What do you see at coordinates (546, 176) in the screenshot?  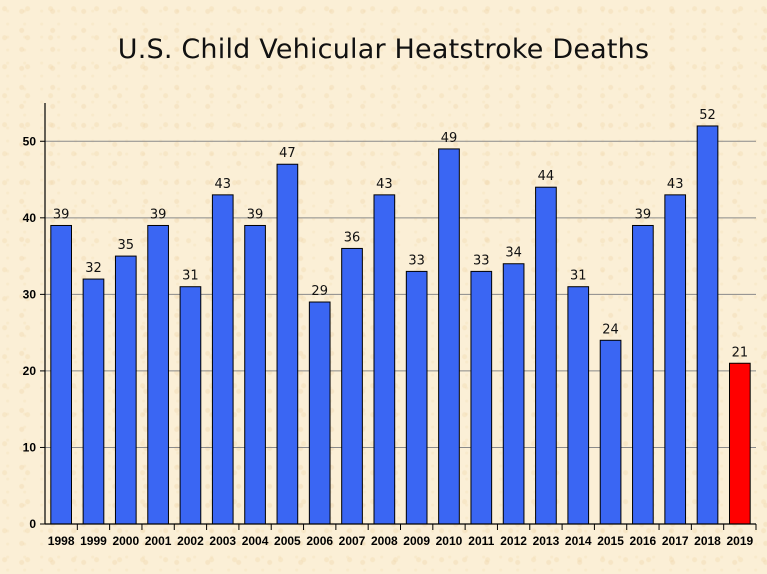 I see `data-label-2013: 44` at bounding box center [546, 176].